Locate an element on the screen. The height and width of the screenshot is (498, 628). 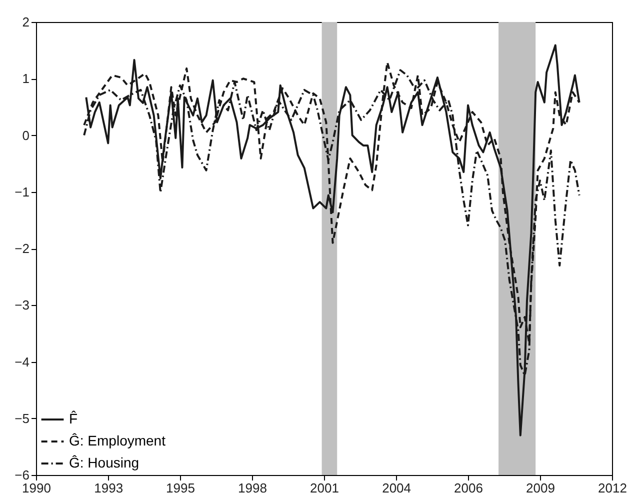
legend-label: F̂ is located at coordinates (73, 418).